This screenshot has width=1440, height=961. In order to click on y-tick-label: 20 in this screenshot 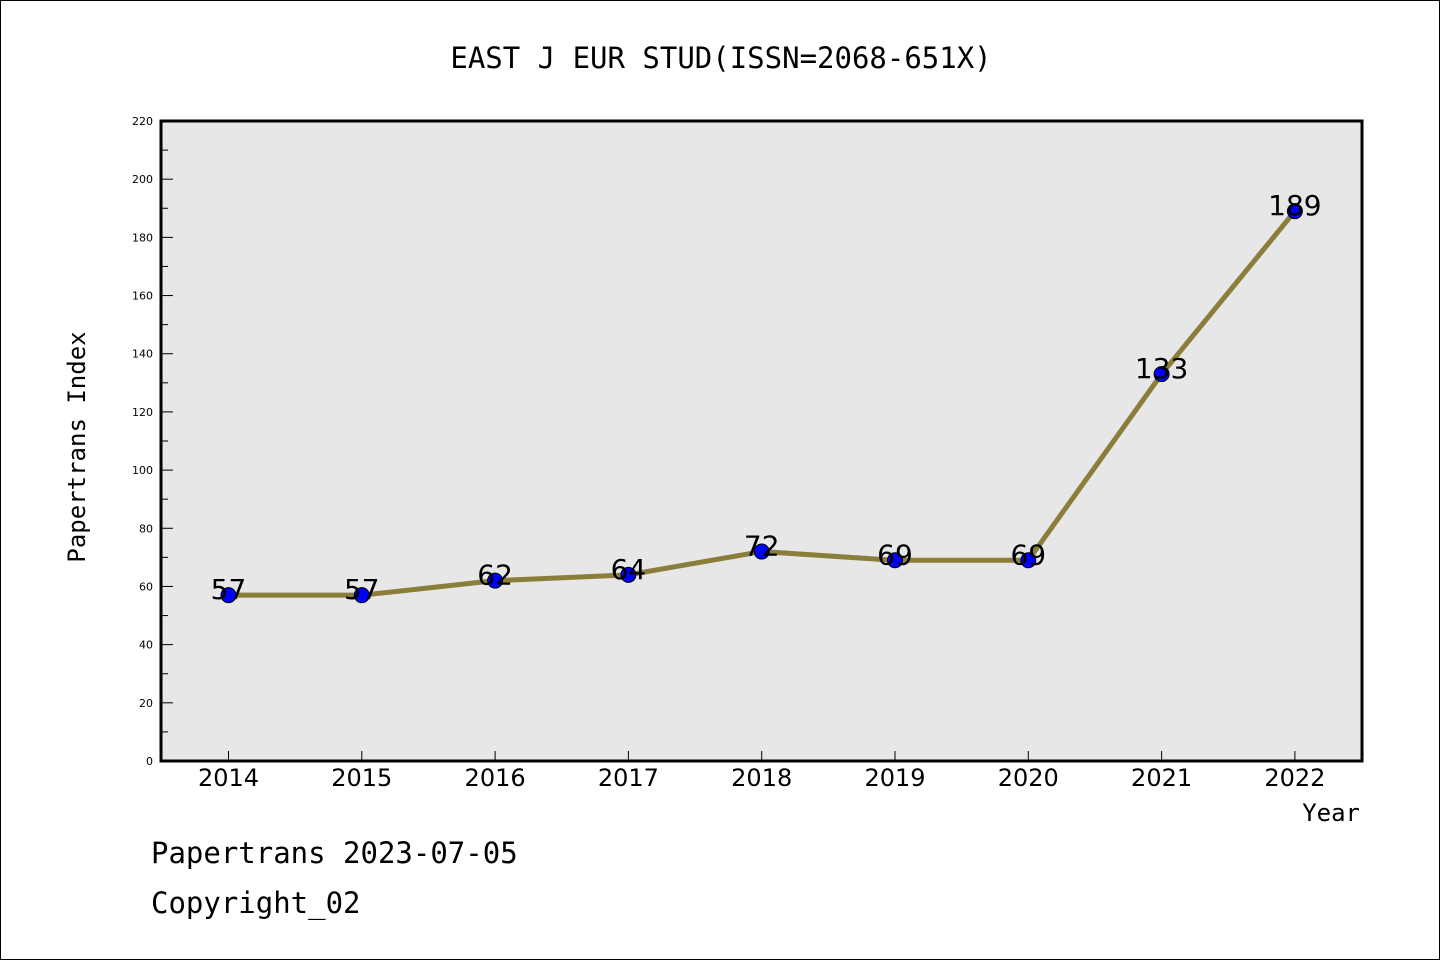, I will do `click(146, 703)`.